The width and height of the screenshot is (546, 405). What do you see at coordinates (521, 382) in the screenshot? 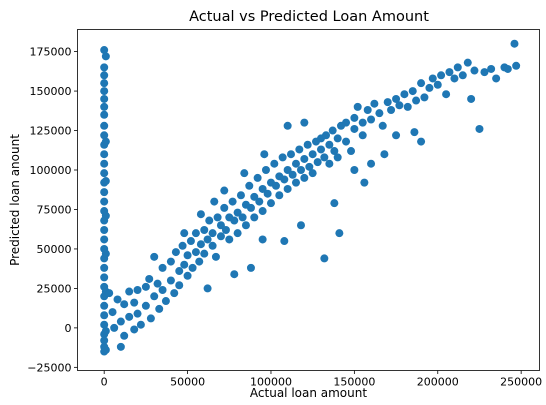
I see `x-tick-label: 250000` at bounding box center [521, 382].